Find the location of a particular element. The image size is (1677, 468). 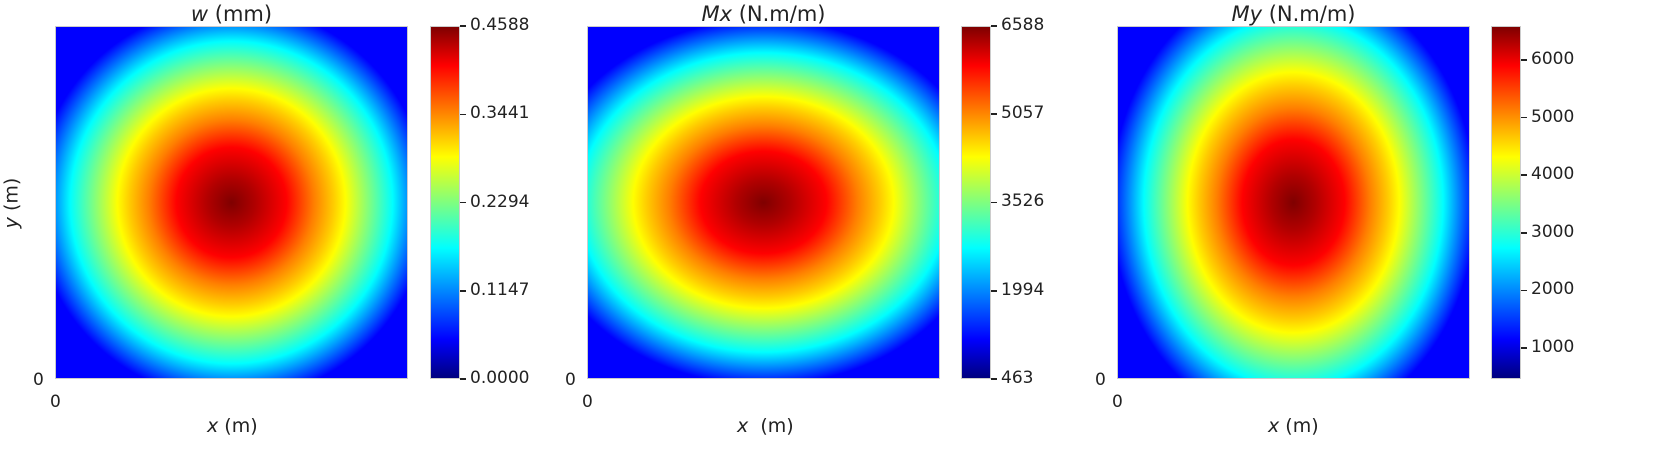

y-axis-label: y (m) is located at coordinates (11, 203).